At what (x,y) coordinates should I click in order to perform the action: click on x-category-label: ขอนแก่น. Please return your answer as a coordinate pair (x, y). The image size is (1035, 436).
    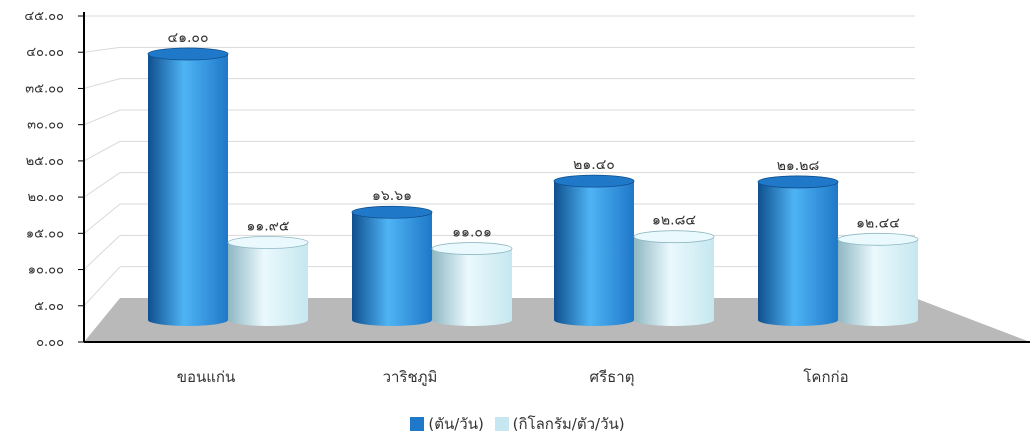
    Looking at the image, I should click on (206, 377).